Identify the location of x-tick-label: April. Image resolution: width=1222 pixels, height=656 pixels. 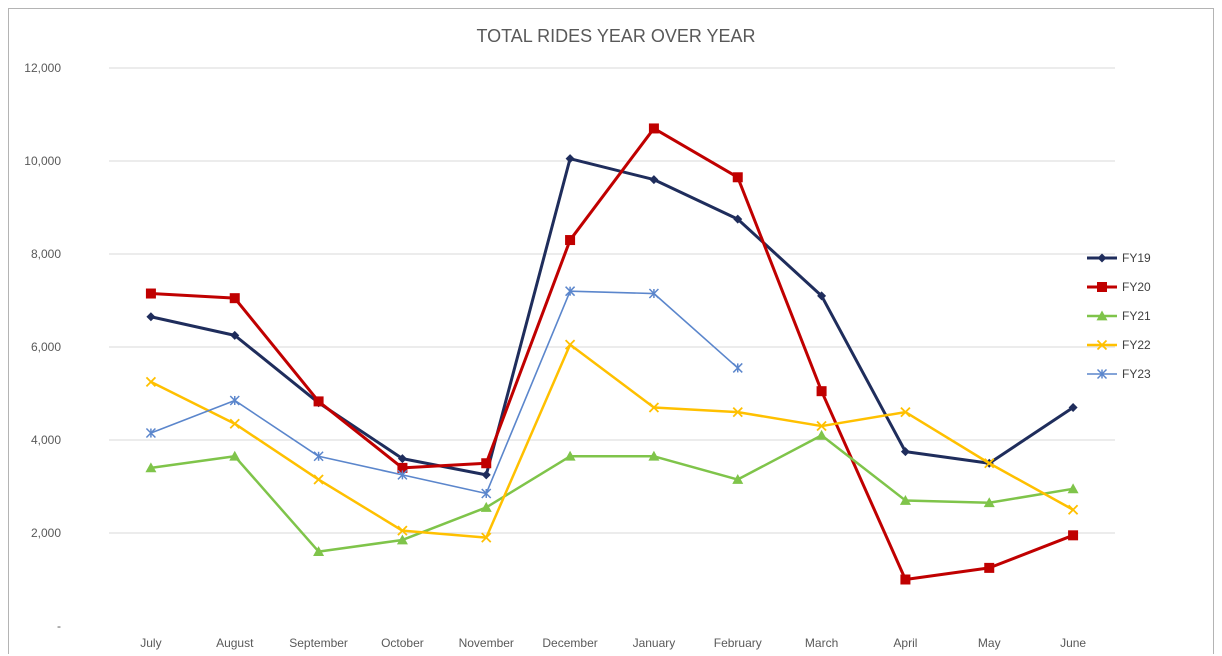
(905, 643).